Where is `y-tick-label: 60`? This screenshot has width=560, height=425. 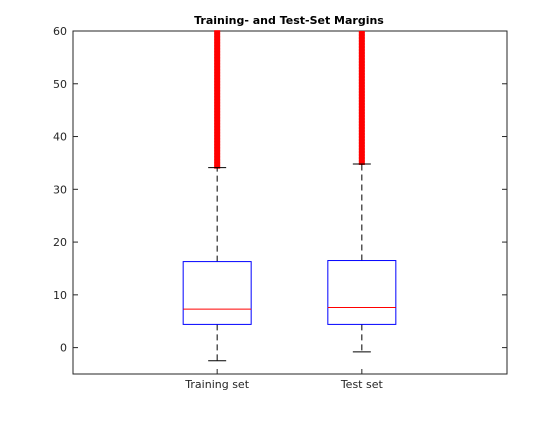
y-tick-label: 60 is located at coordinates (60, 31).